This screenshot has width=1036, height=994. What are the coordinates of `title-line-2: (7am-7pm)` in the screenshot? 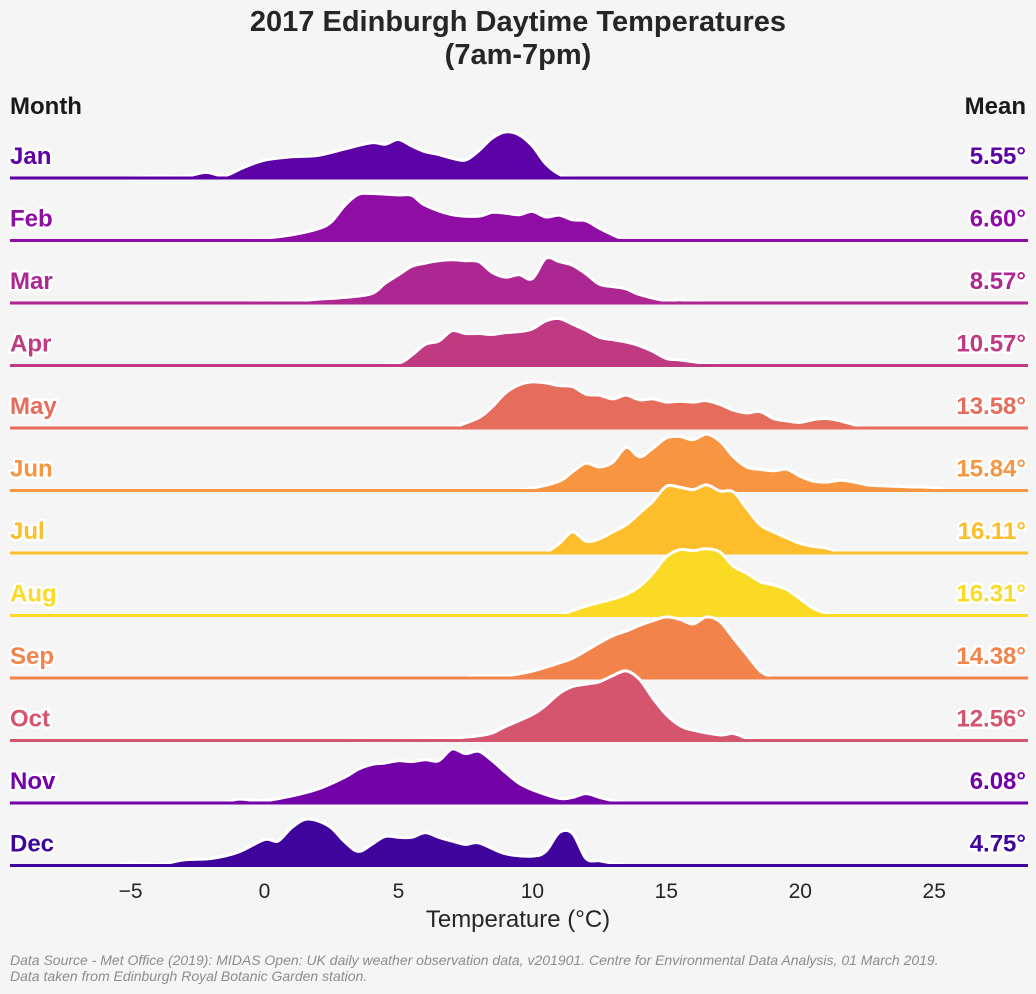 It's located at (518, 55).